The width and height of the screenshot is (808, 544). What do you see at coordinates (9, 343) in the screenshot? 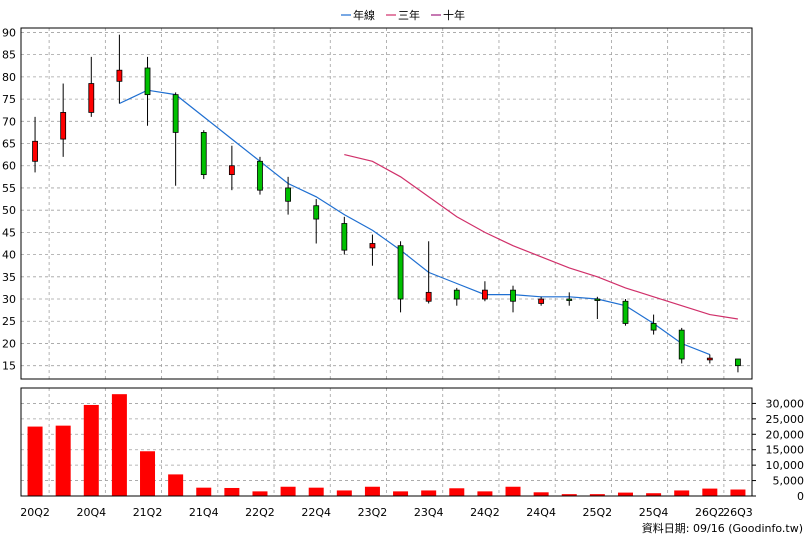
I see `price-tick-label-1: 20` at bounding box center [9, 343].